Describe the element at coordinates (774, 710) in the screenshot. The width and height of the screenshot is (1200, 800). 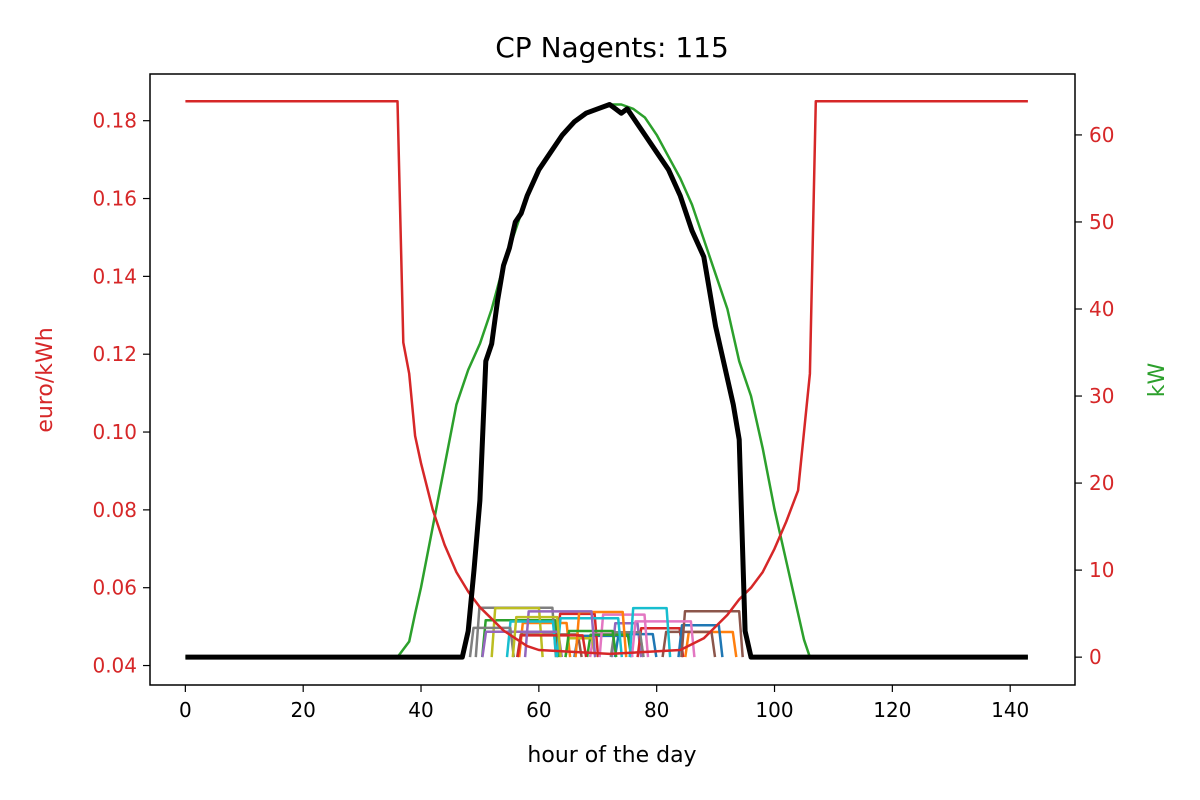
I see `x-tick-label: 100` at that location.